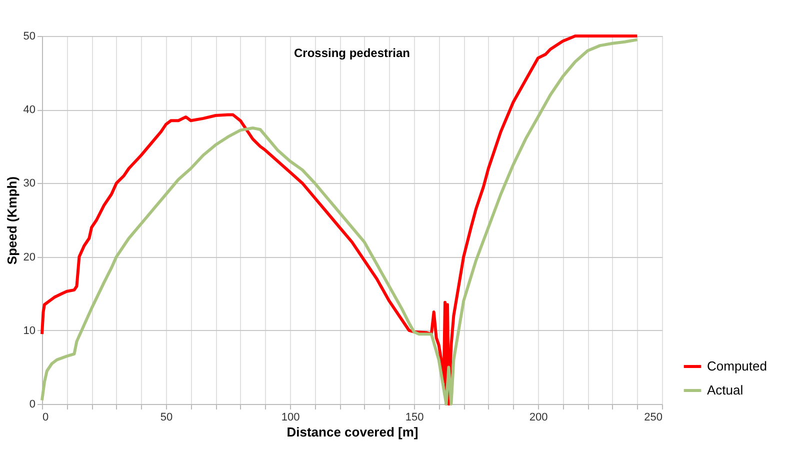 The height and width of the screenshot is (462, 788). Describe the element at coordinates (45, 418) in the screenshot. I see `x-tick-label: 0` at that location.